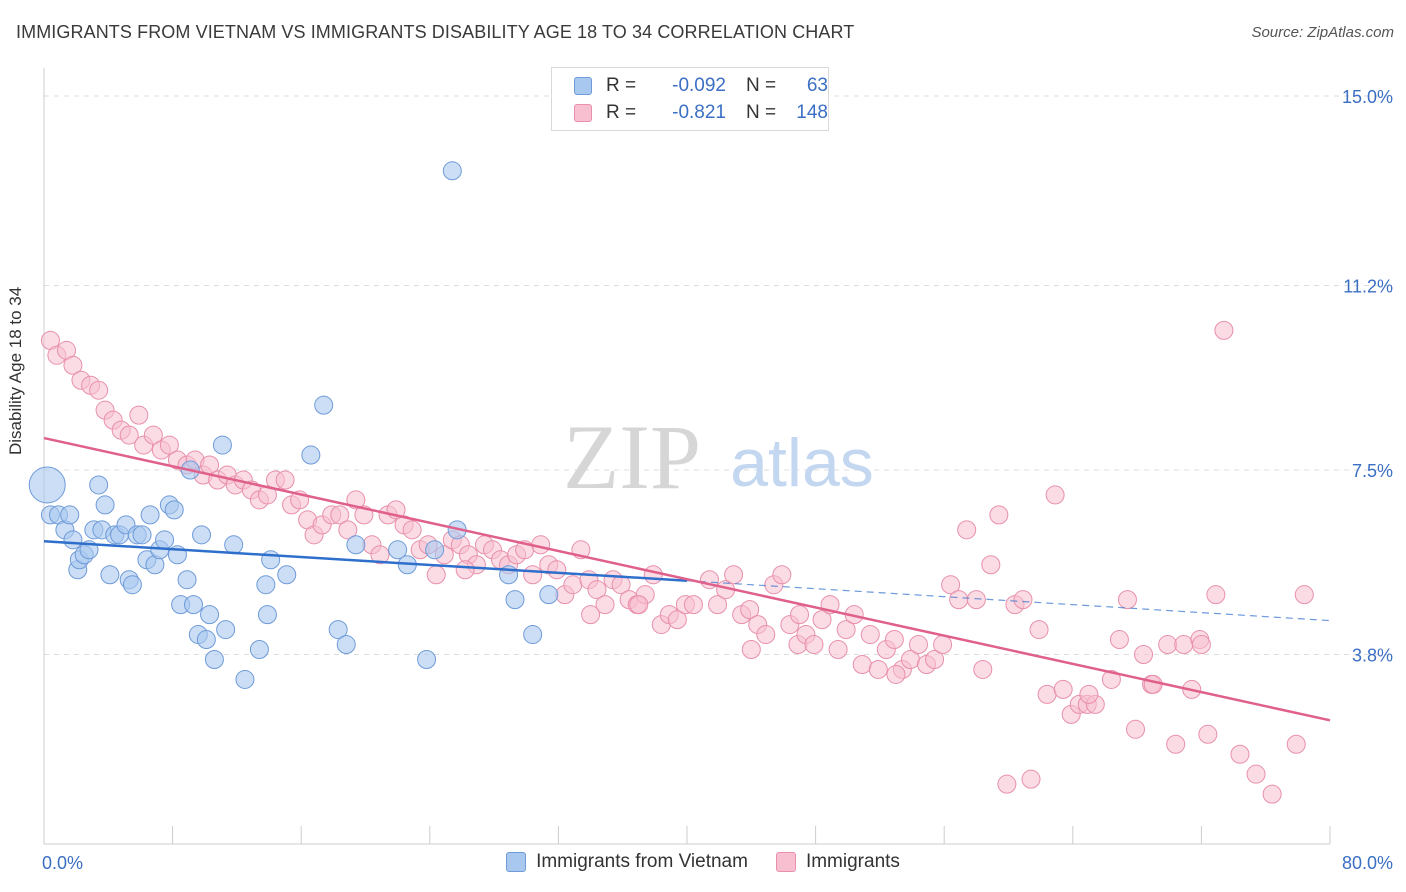 The height and width of the screenshot is (892, 1406). What do you see at coordinates (365, 561) in the screenshot?
I see `vietnam-trend-line` at bounding box center [365, 561].